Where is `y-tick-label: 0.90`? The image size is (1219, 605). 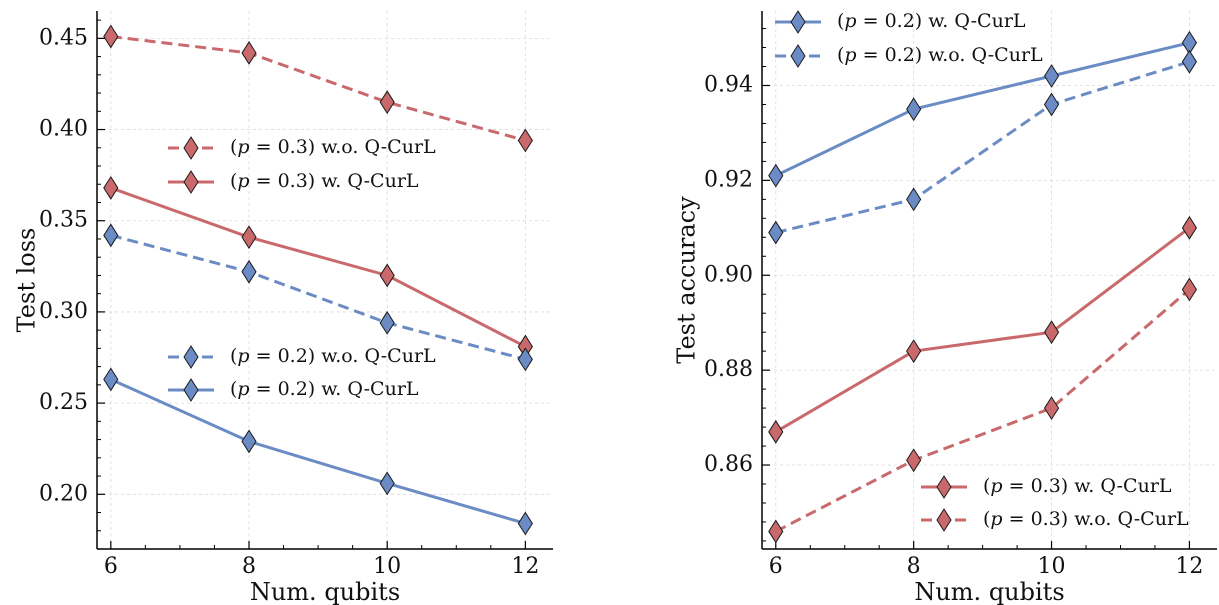
y-tick-label: 0.90 is located at coordinates (728, 274).